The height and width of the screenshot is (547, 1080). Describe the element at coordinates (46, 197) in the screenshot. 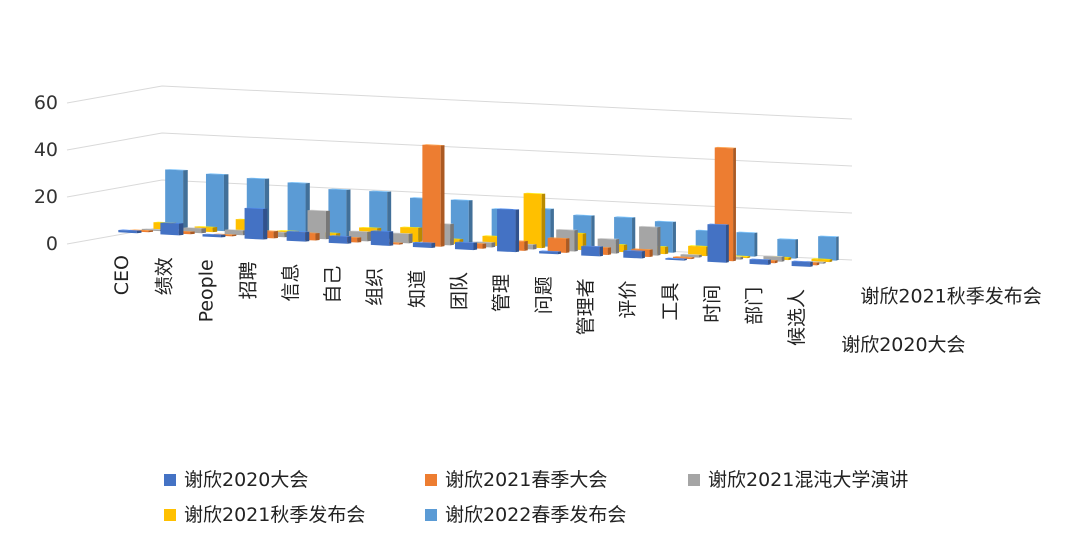

I see `z-tick-label: 20` at that location.